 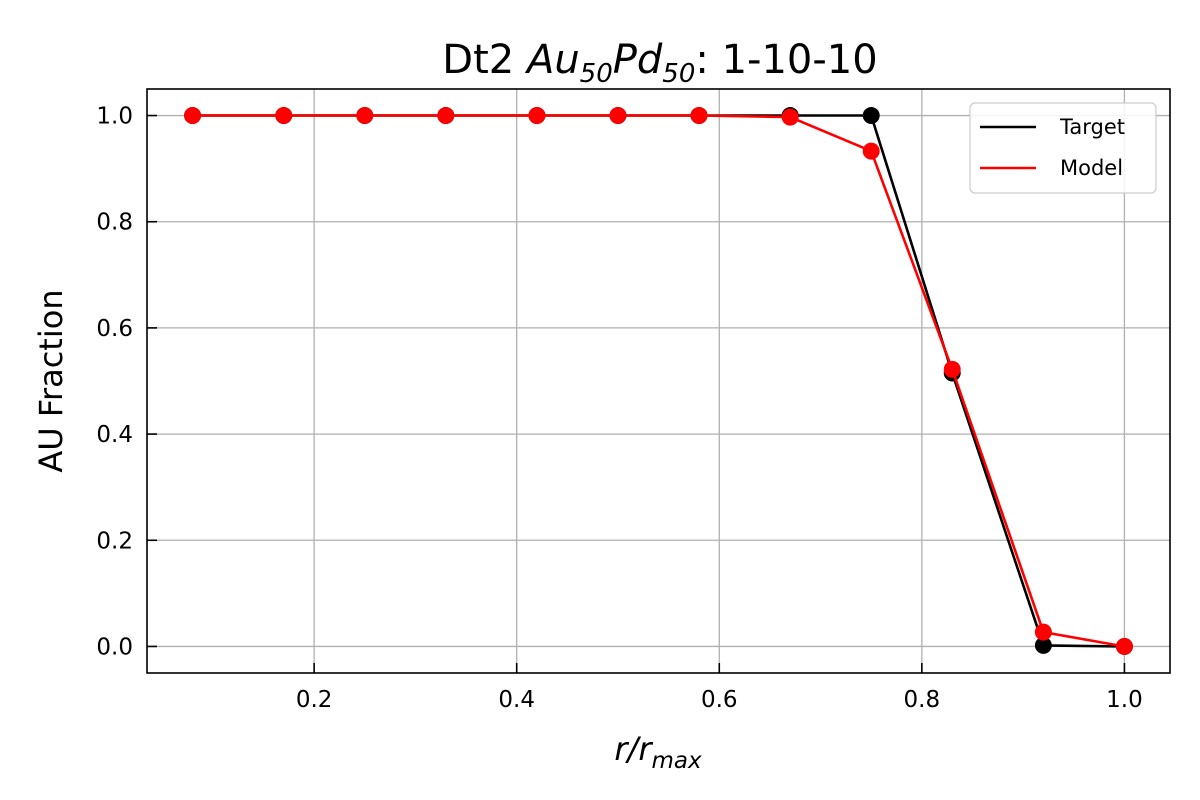 What do you see at coordinates (114, 647) in the screenshot?
I see `y-tick-label: 0.0` at bounding box center [114, 647].